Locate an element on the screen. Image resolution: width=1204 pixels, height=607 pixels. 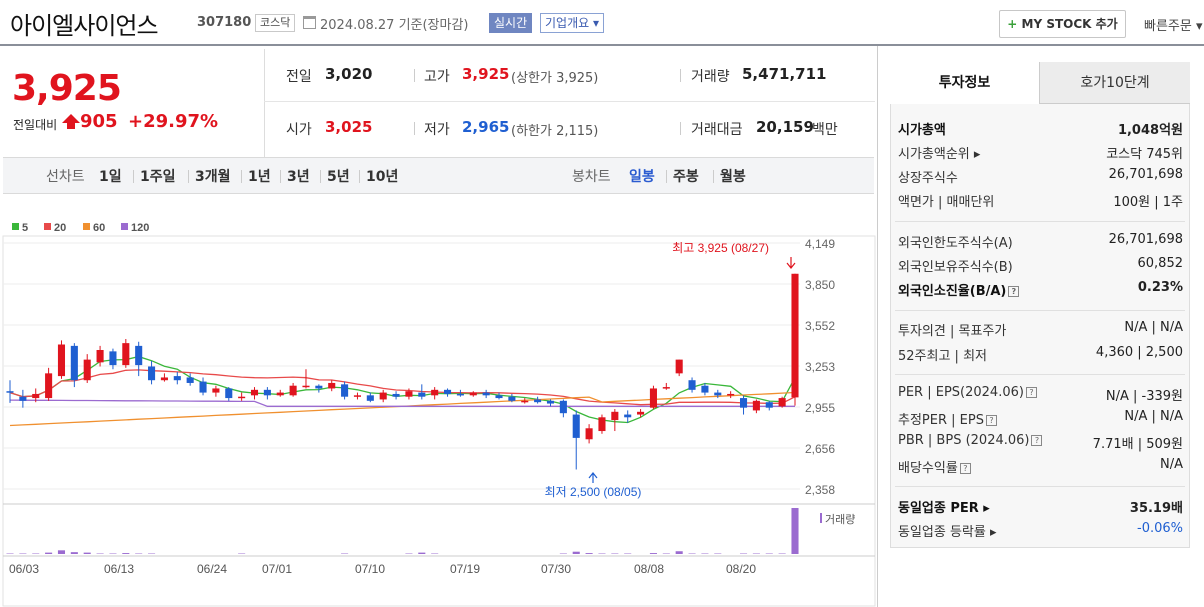
ma-legend-label: 20 is located at coordinates (60, 228).